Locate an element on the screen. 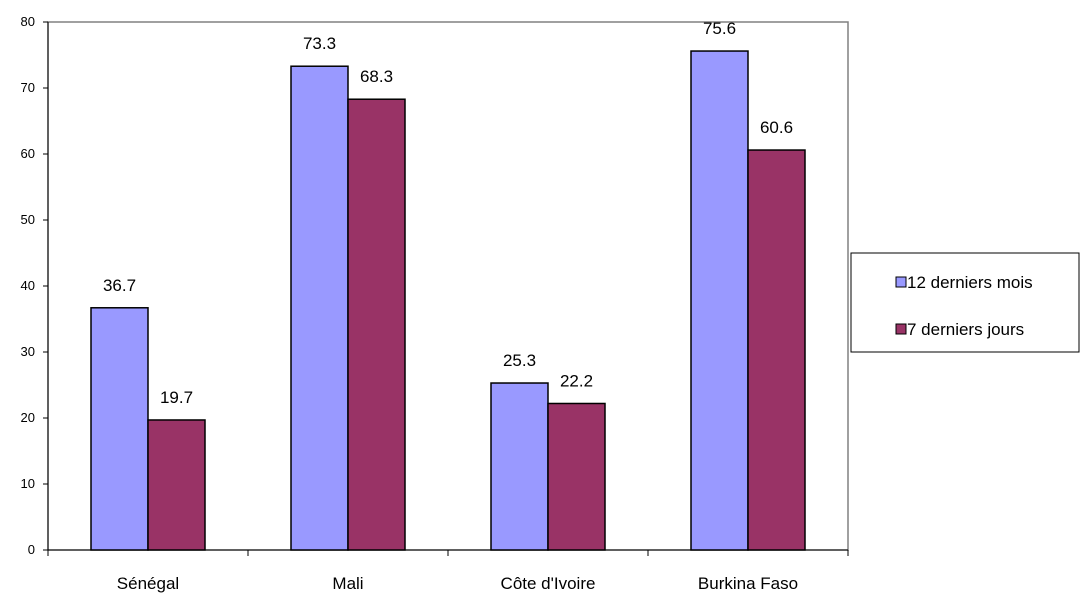 Image resolution: width=1092 pixels, height=596 pixels. legend-box is located at coordinates (965, 302).